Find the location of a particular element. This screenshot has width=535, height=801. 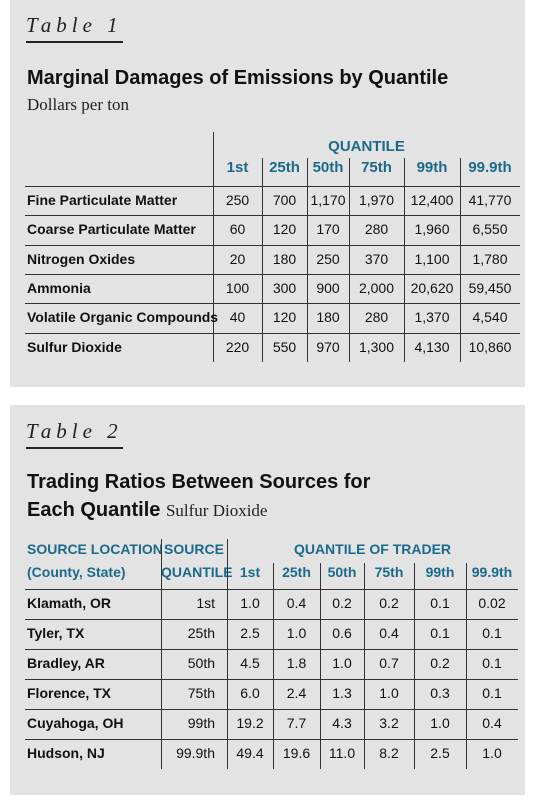

table-cell: 20,620 is located at coordinates (432, 287).